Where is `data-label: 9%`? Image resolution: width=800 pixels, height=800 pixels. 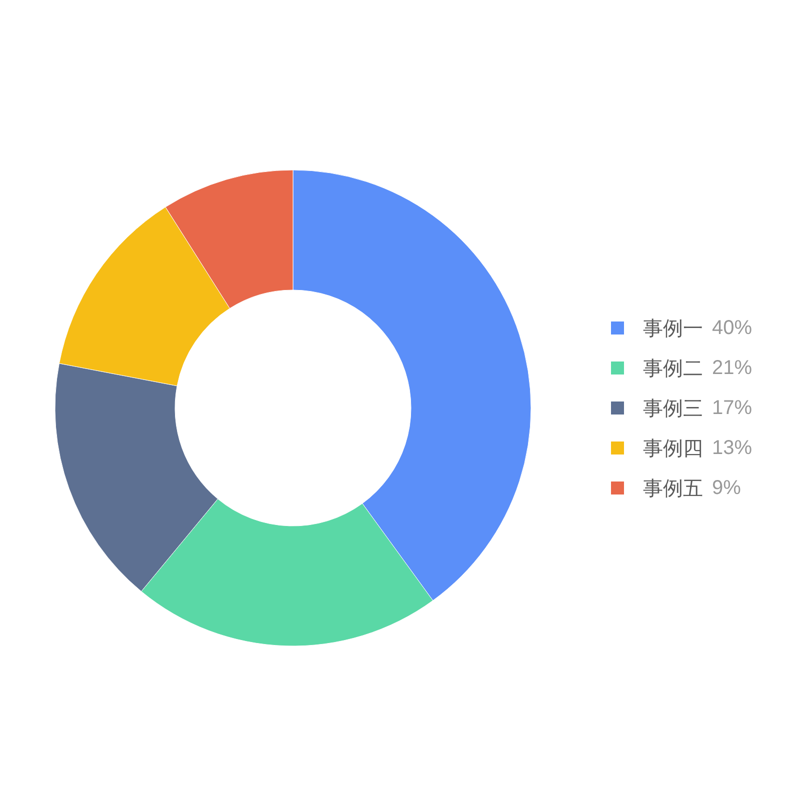
data-label: 9% is located at coordinates (727, 488).